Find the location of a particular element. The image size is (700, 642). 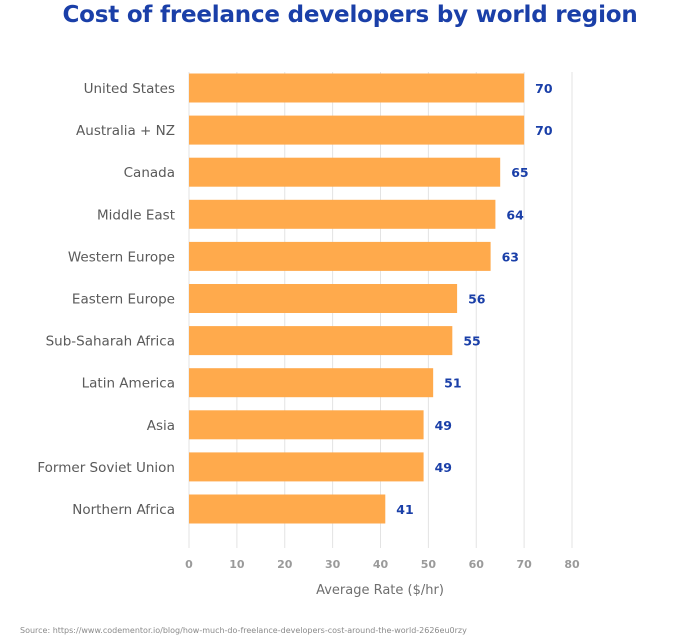

x-tick-label-40: 40 is located at coordinates (381, 564).